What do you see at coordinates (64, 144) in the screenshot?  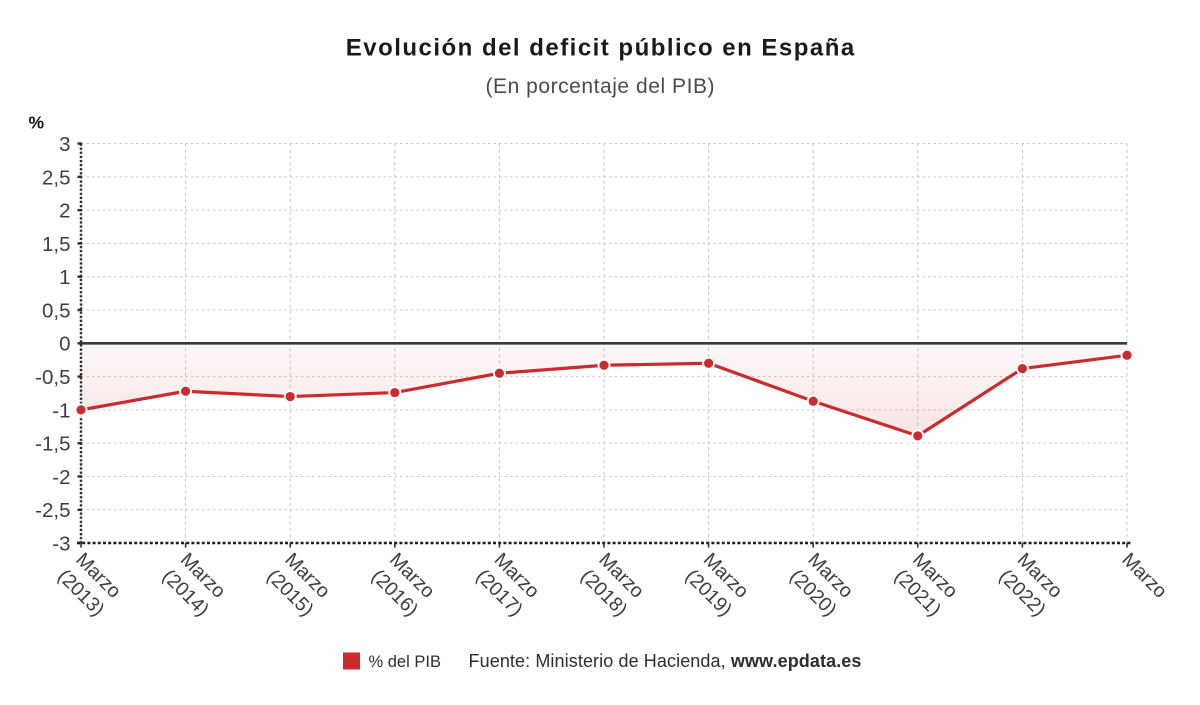 I see `svg-text: 3` at bounding box center [64, 144].